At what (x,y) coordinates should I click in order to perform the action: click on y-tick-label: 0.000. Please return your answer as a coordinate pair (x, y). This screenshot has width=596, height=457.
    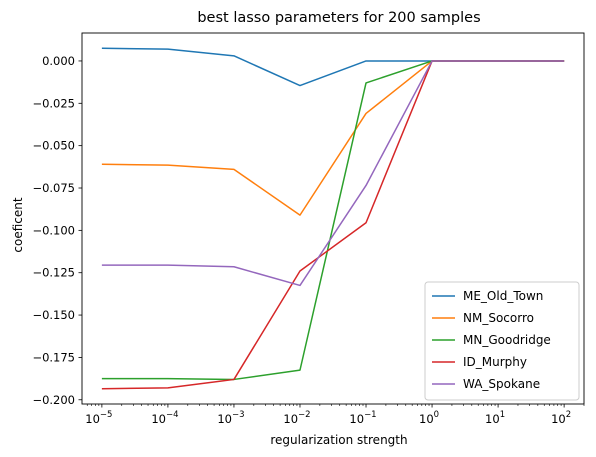
    Looking at the image, I should click on (58, 61).